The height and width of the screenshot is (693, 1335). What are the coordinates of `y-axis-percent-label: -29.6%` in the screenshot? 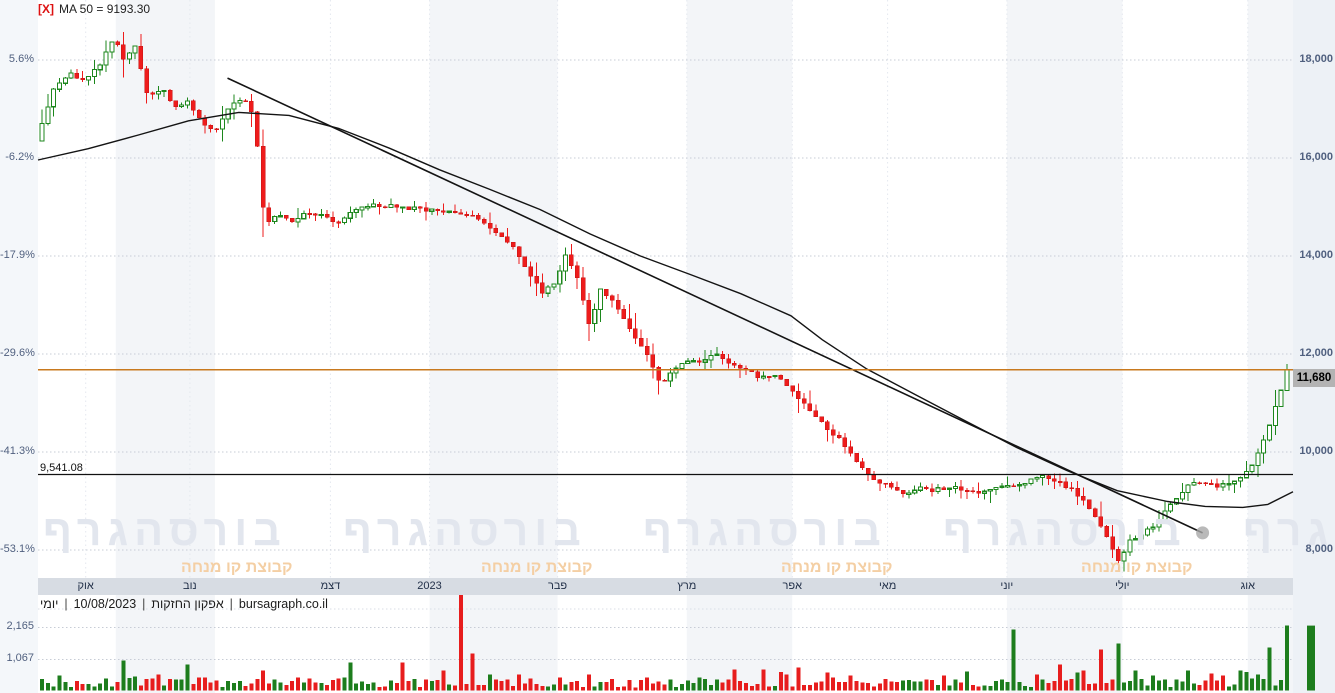 It's located at (17, 353).